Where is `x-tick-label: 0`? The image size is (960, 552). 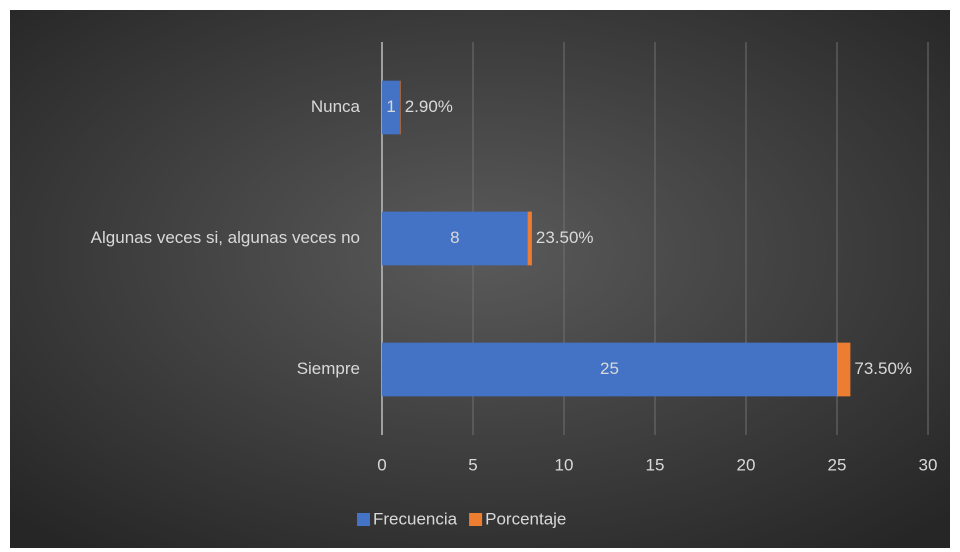
x-tick-label: 0 is located at coordinates (381, 464).